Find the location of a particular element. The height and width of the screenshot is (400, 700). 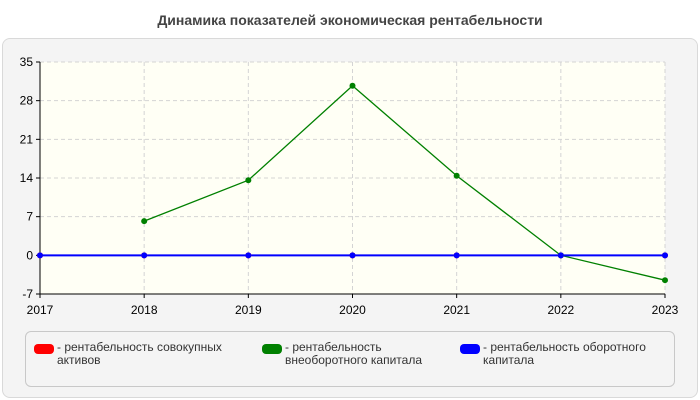

x-tick-label: 2020 is located at coordinates (352, 310).